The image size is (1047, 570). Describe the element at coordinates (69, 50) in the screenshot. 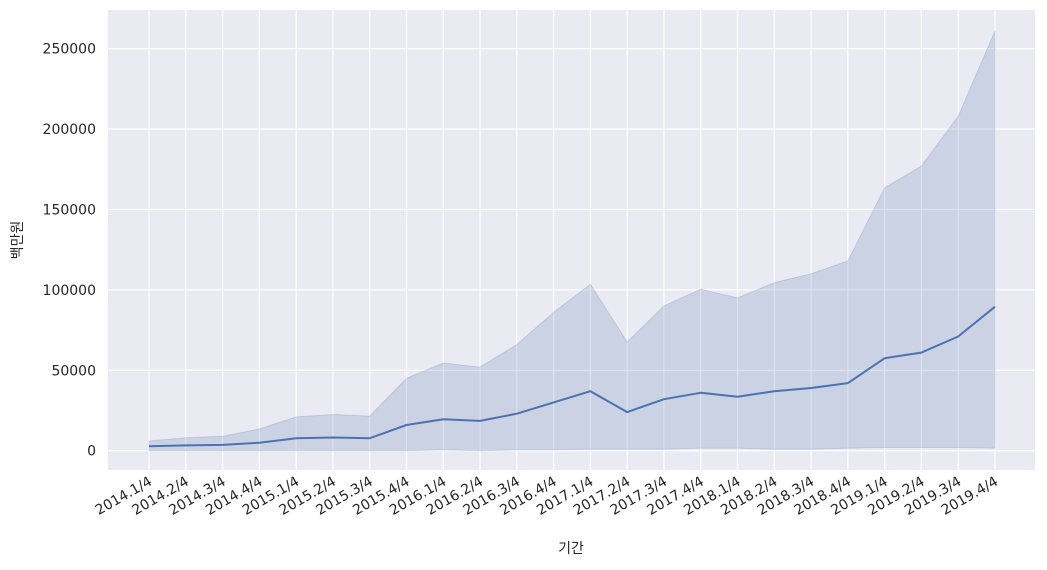

I see `y-tick-label: 250000` at that location.